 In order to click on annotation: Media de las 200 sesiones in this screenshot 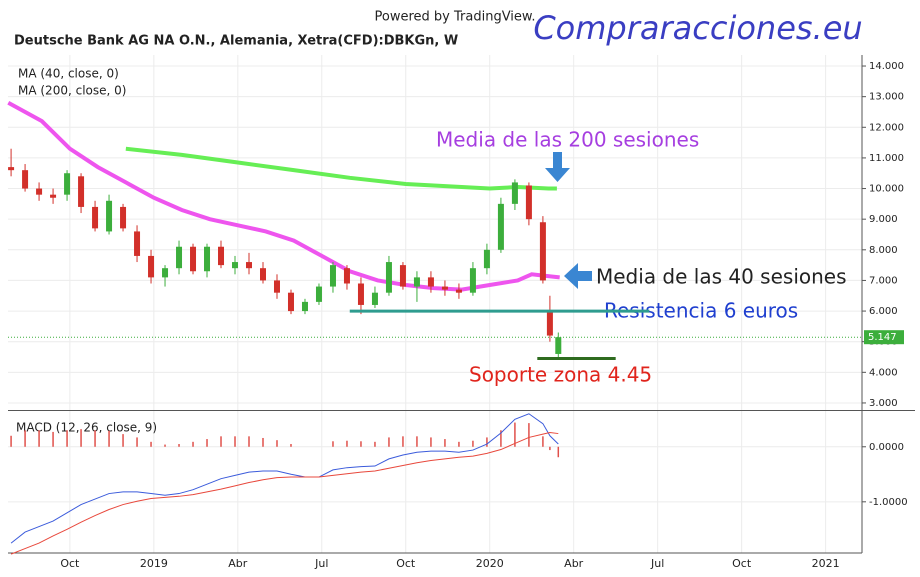, I will do `click(567, 140)`.